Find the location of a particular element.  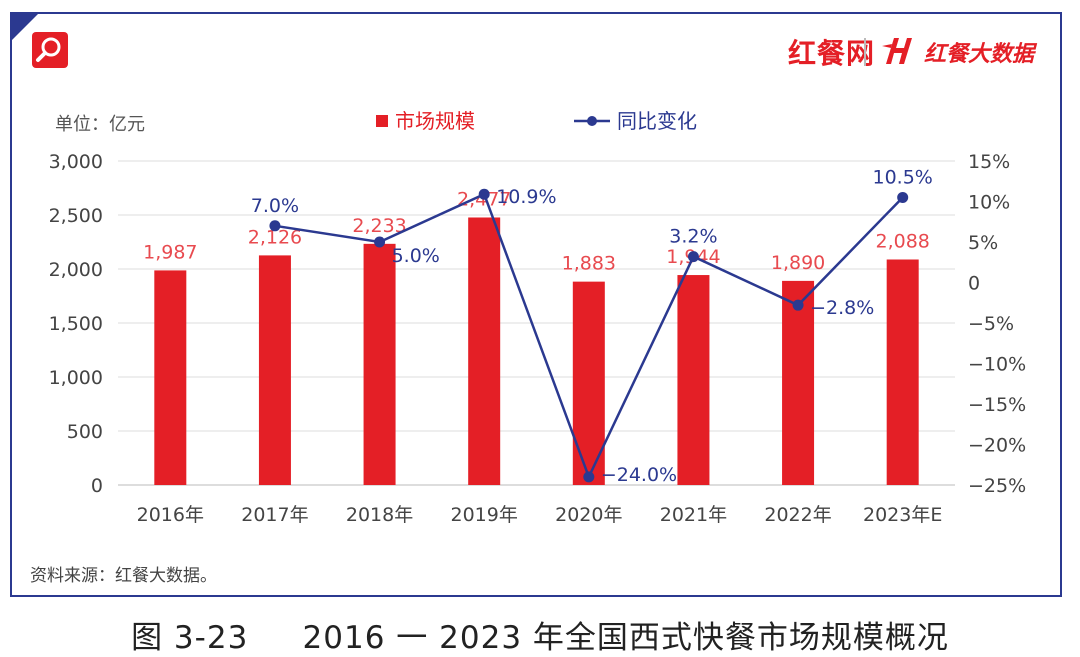

y-left-tick-label: 0 is located at coordinates (97, 486).